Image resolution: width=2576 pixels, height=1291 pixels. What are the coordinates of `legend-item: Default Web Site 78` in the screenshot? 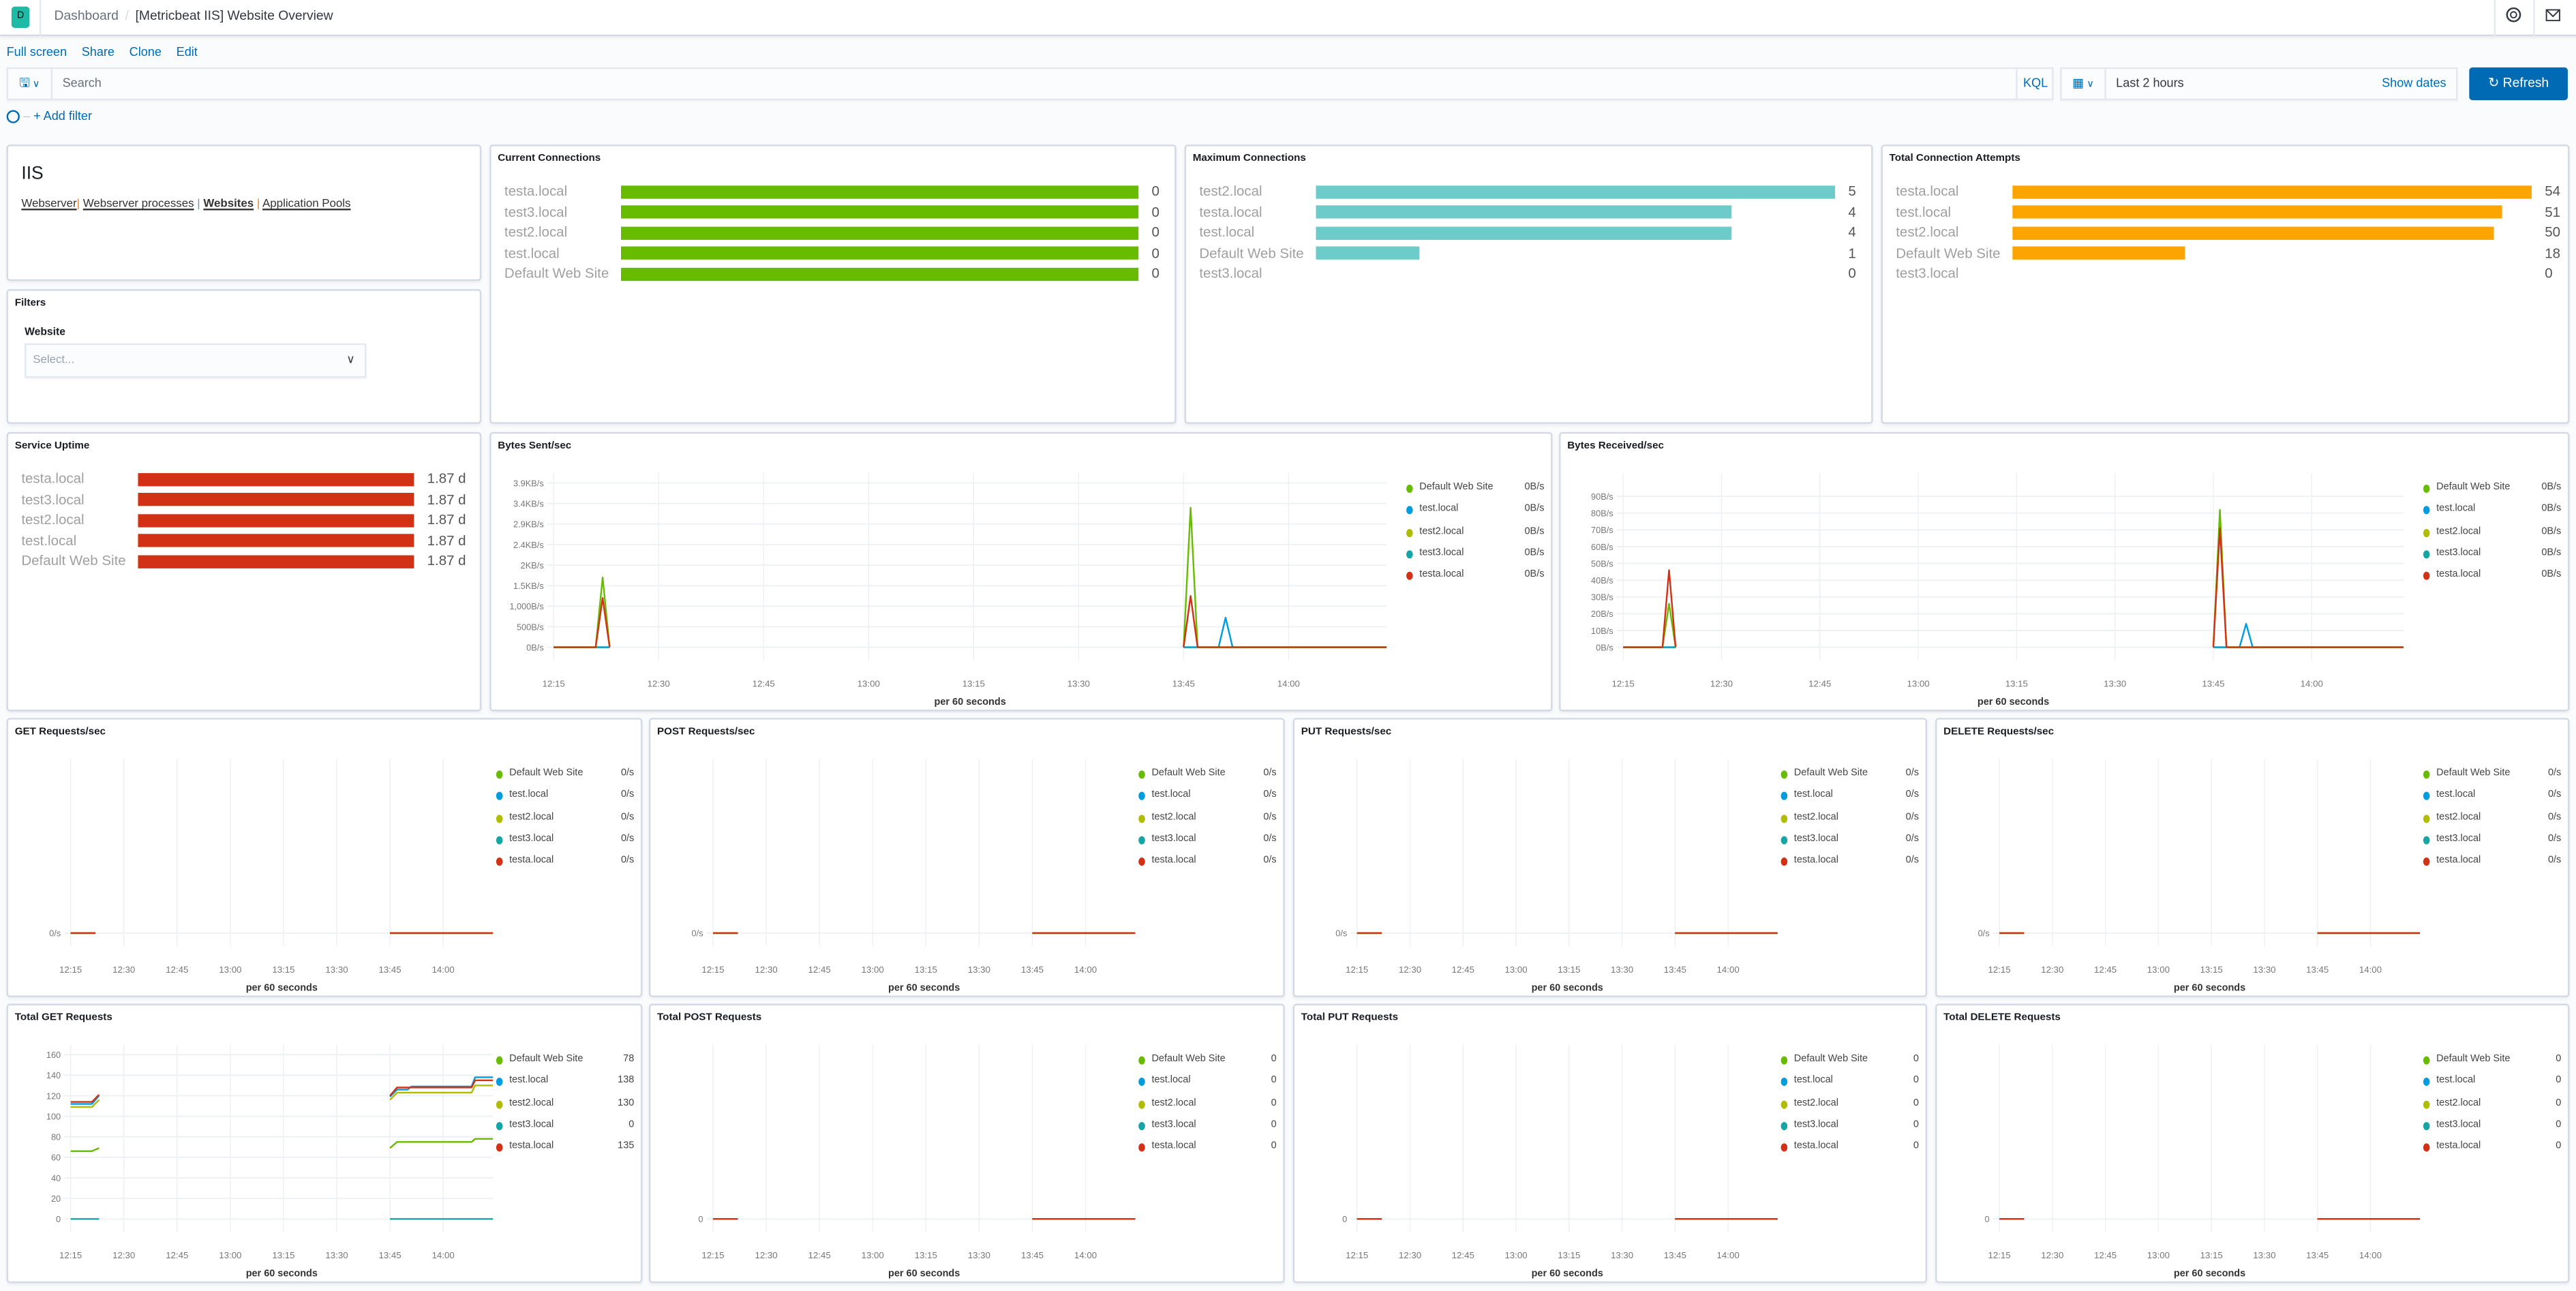 It's located at (565, 1065).